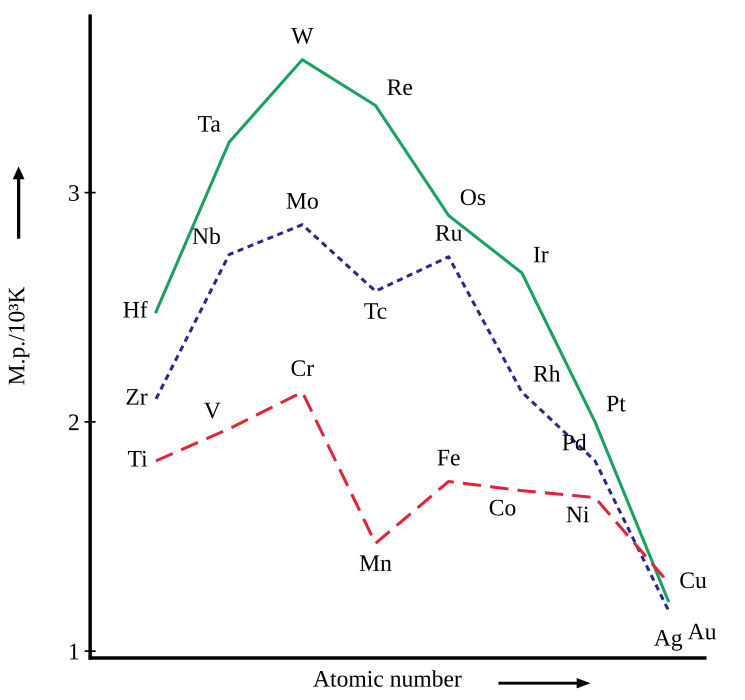 This screenshot has height=700, width=745. I want to click on y-tick-label: 1, so click(74, 652).